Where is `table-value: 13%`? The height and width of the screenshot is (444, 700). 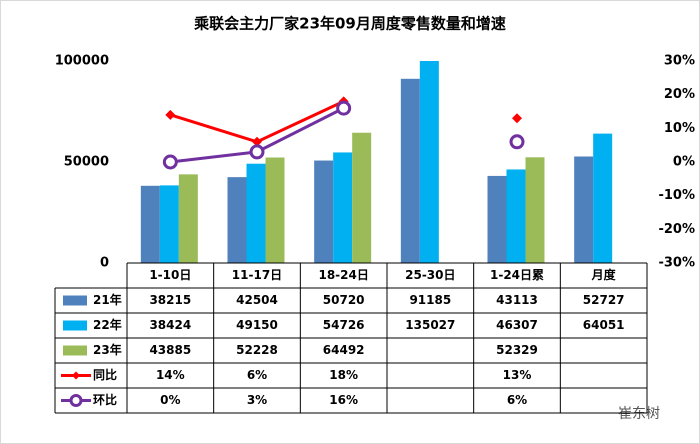
table-value: 13% is located at coordinates (517, 375).